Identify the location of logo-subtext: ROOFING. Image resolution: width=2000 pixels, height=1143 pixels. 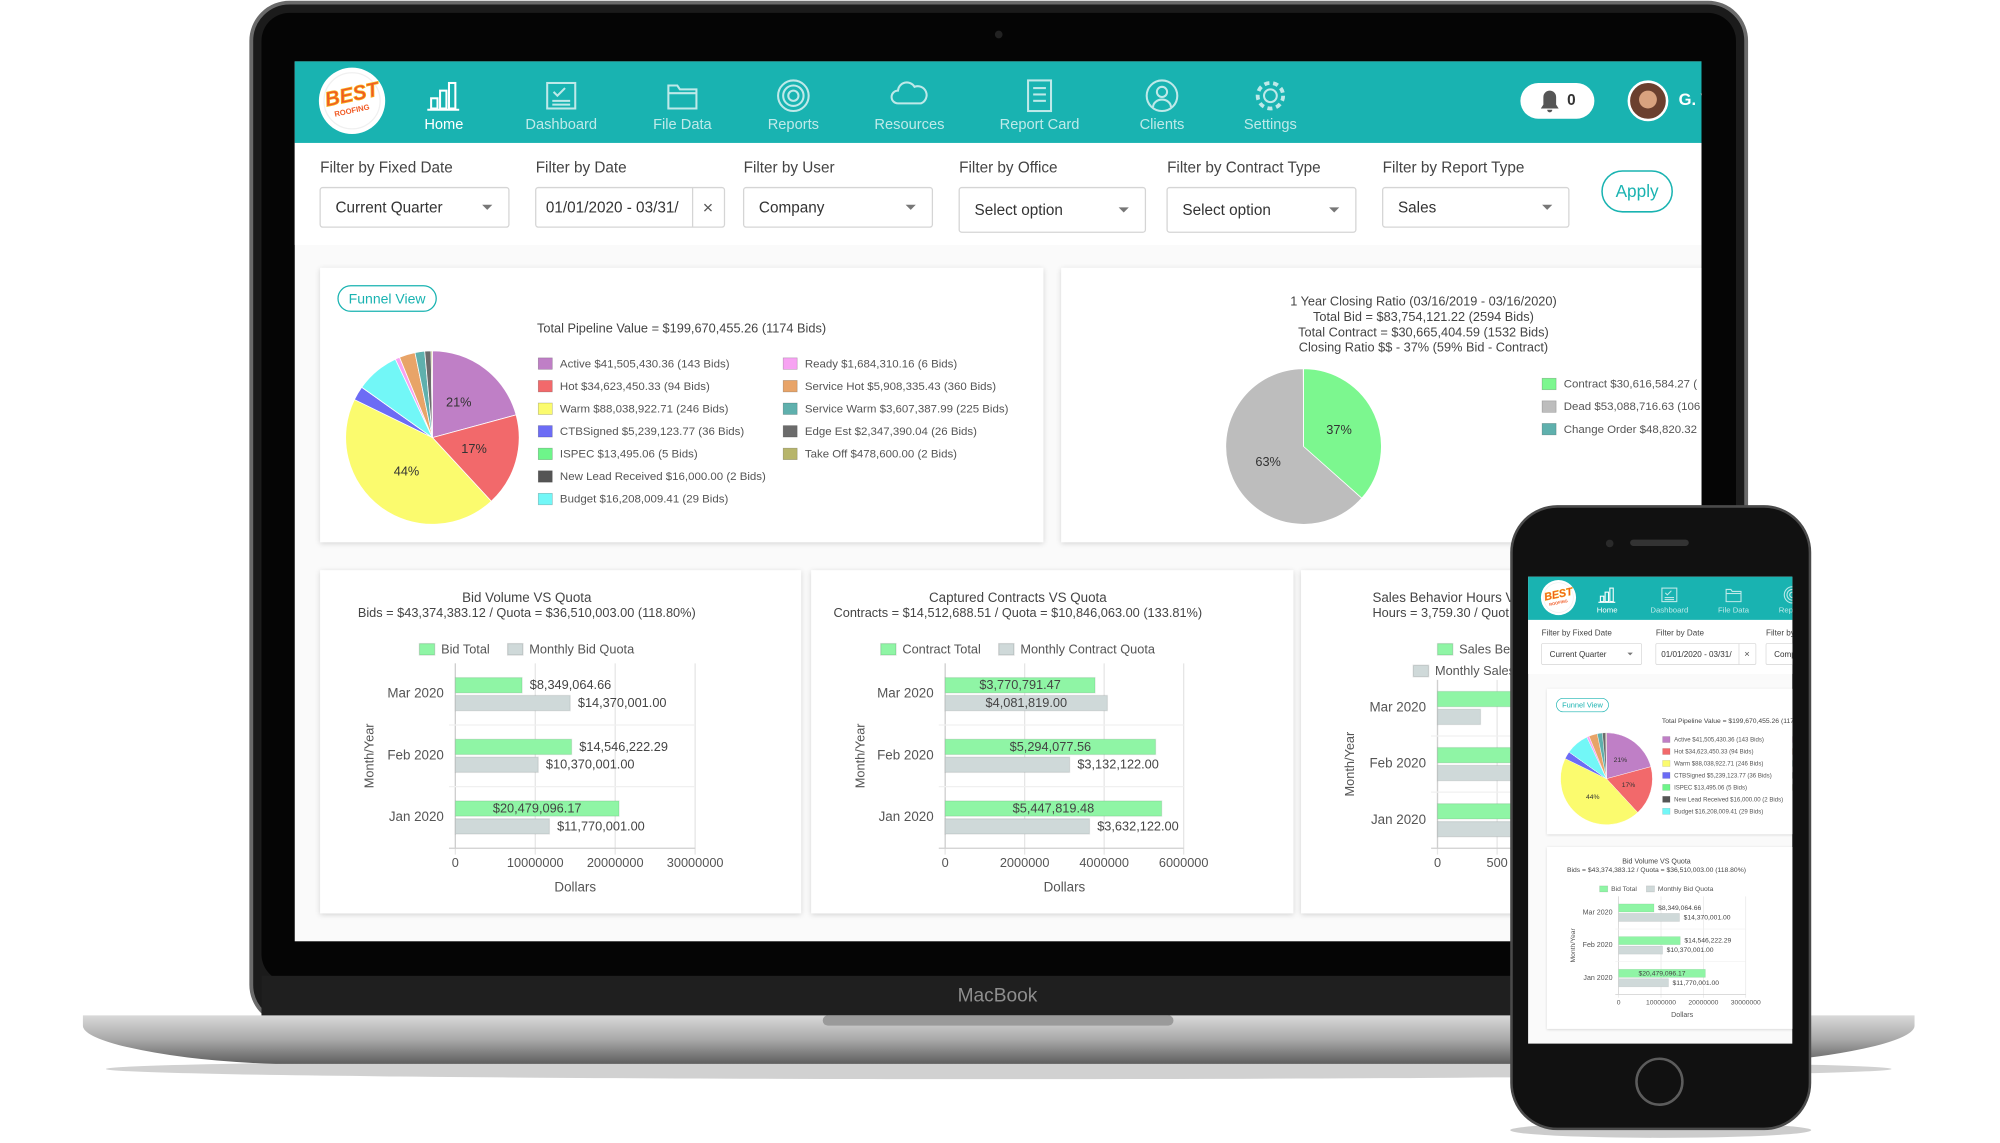
(1559, 602).